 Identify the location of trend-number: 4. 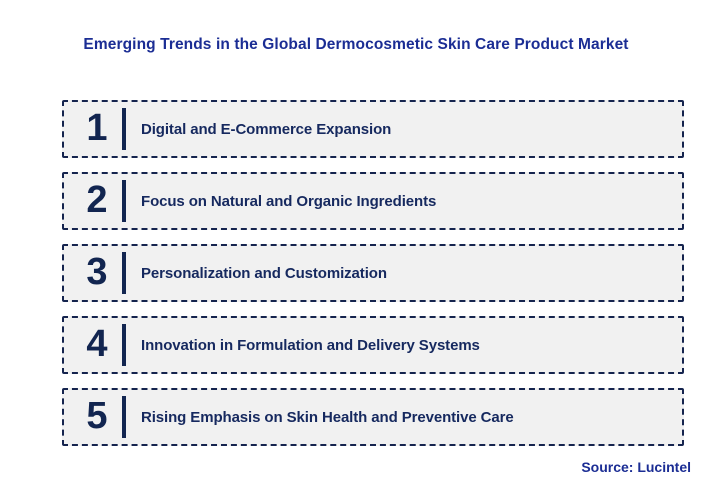
(97, 344).